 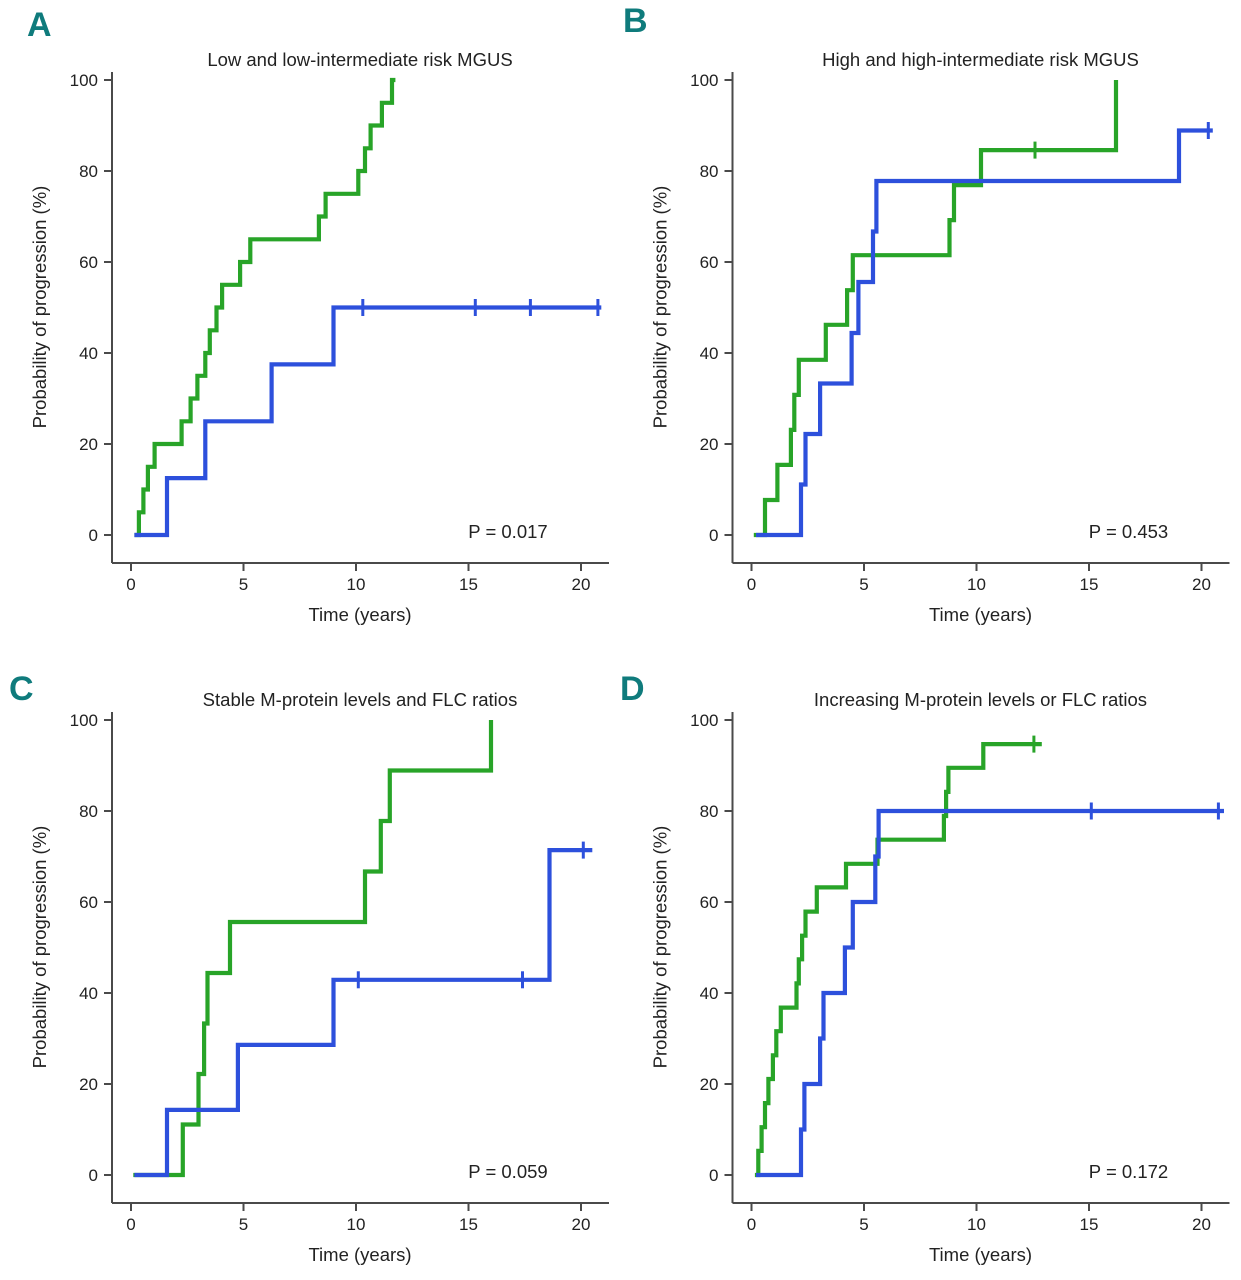 What do you see at coordinates (507, 1171) in the screenshot?
I see `p-value-label: P = 0.059` at bounding box center [507, 1171].